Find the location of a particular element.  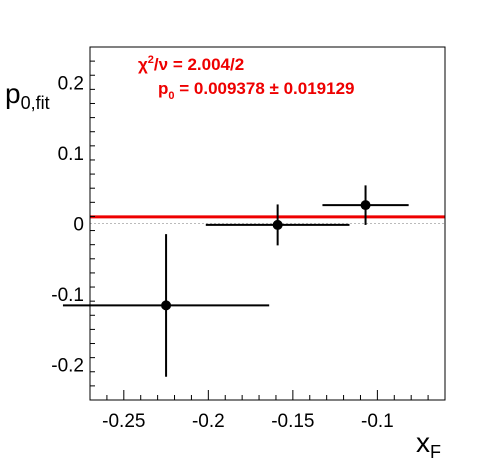

fit-p0-label: p0 = 0.009378 ± 0.019129 is located at coordinates (256, 90).